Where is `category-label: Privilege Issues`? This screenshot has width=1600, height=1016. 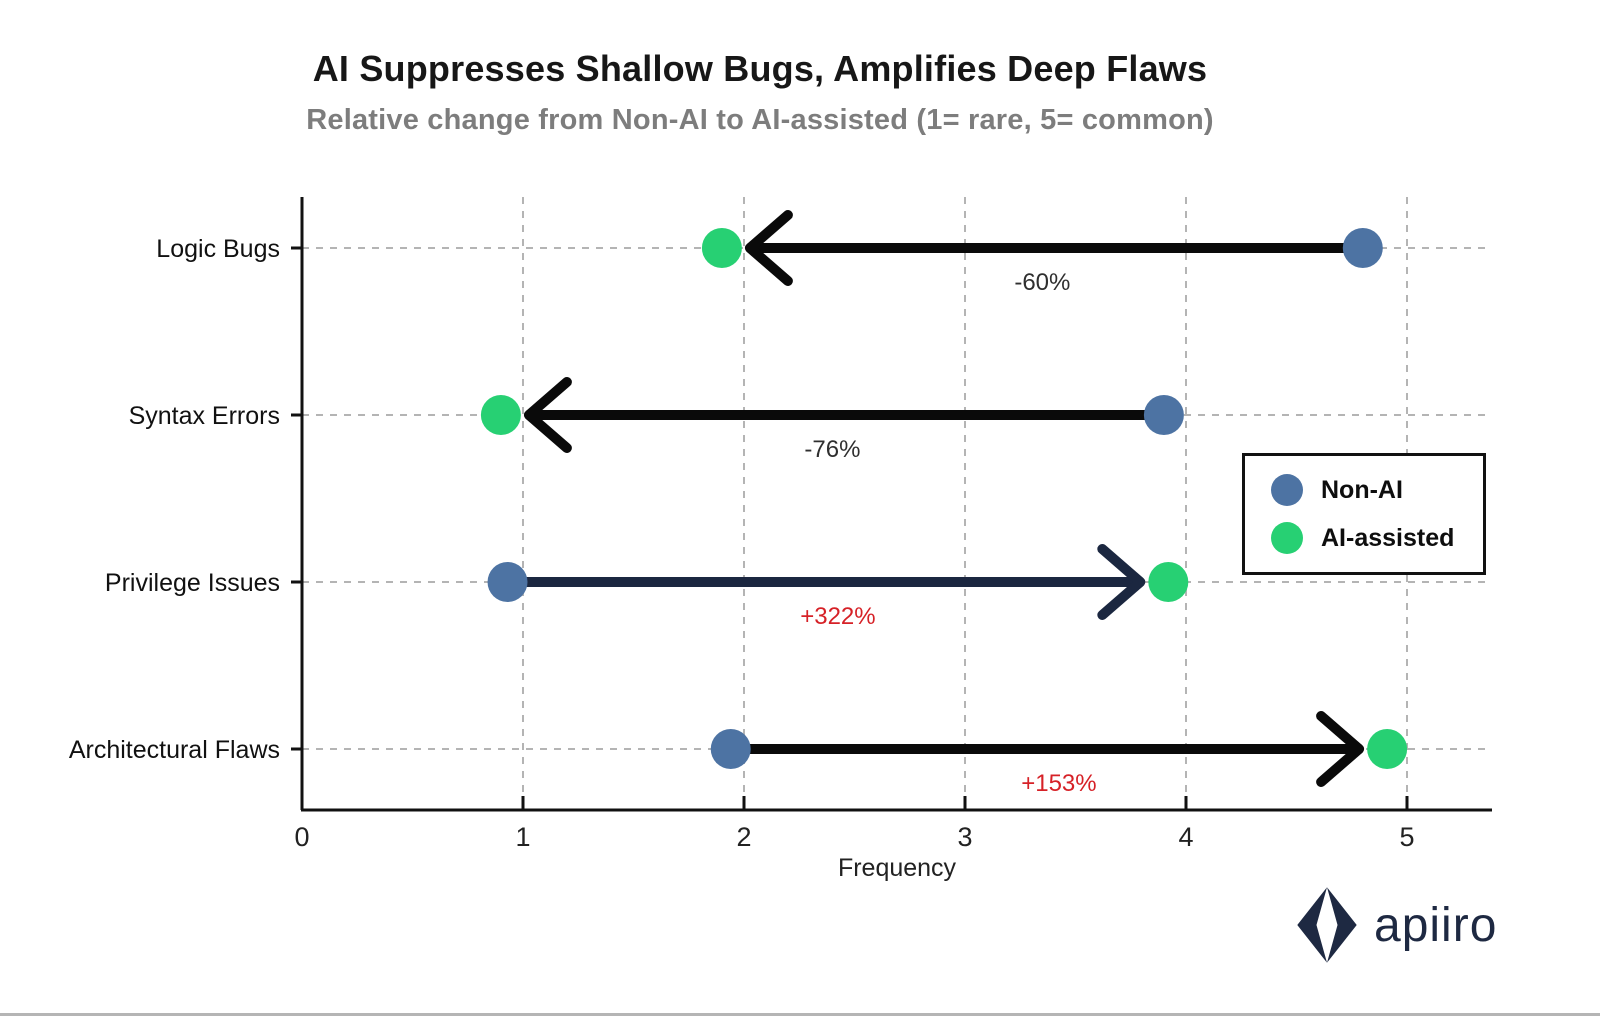 category-label: Privilege Issues is located at coordinates (192, 583).